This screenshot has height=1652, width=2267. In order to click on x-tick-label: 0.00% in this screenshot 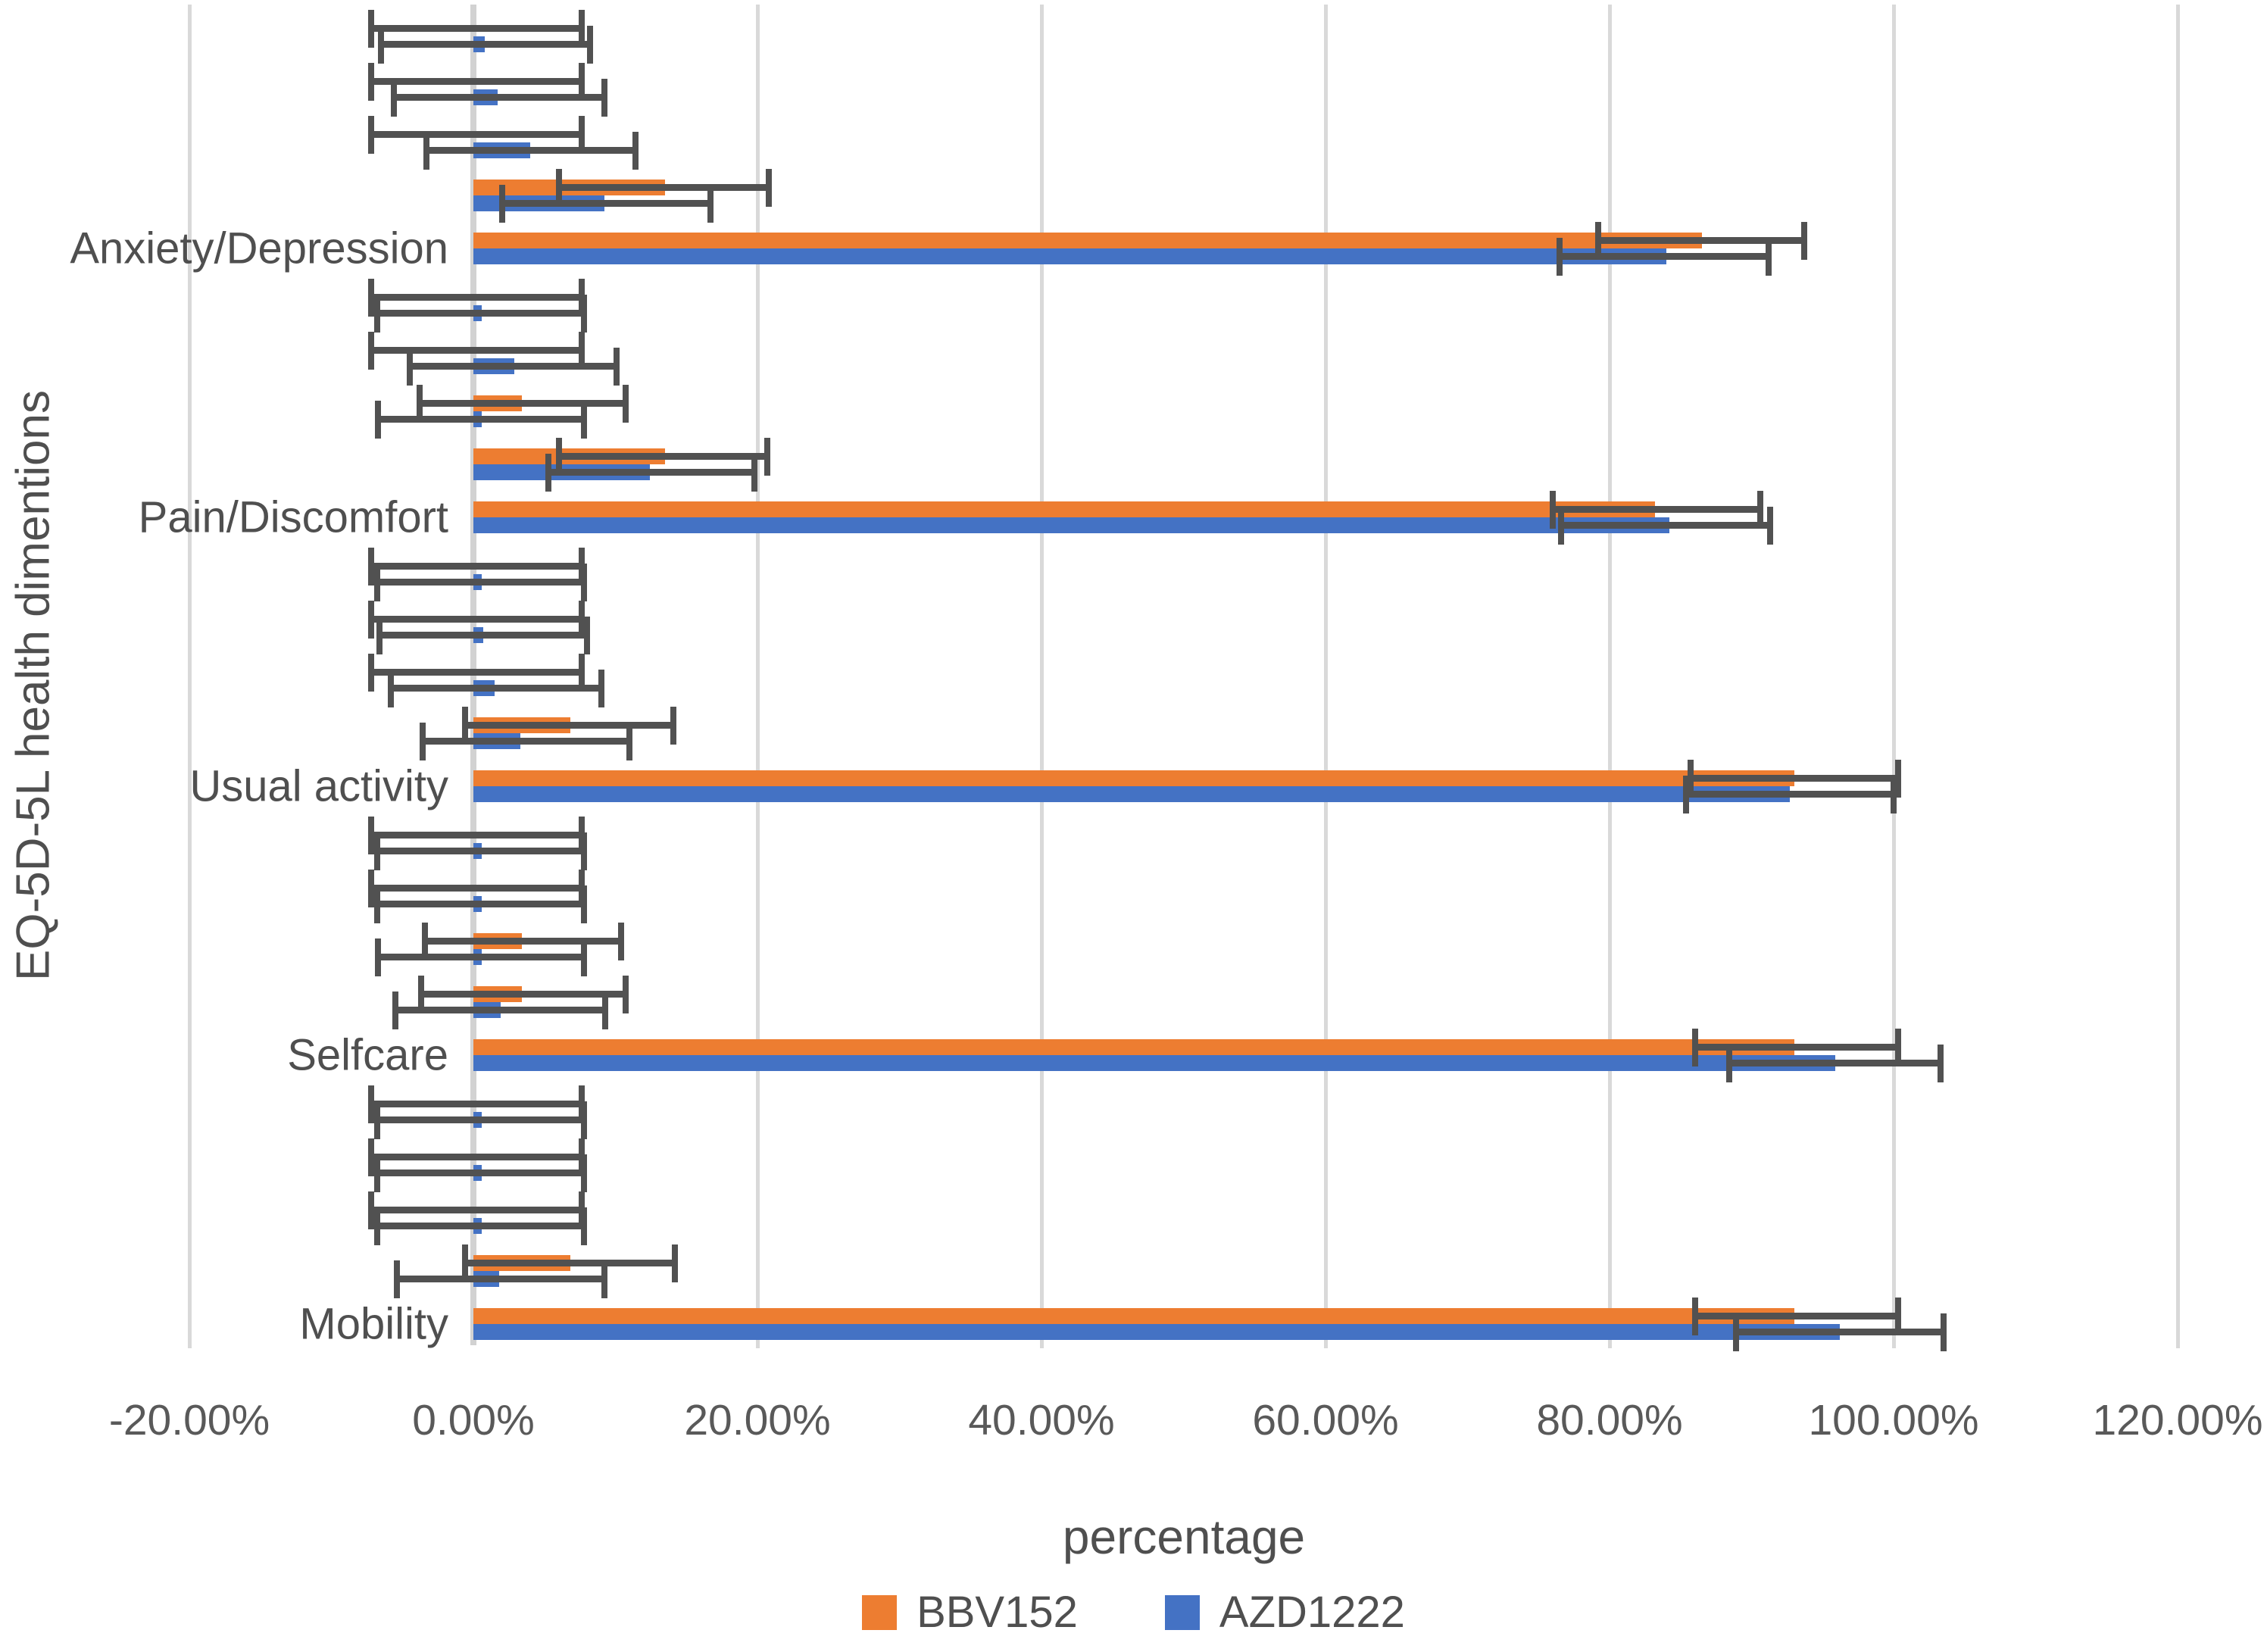, I will do `click(473, 1420)`.